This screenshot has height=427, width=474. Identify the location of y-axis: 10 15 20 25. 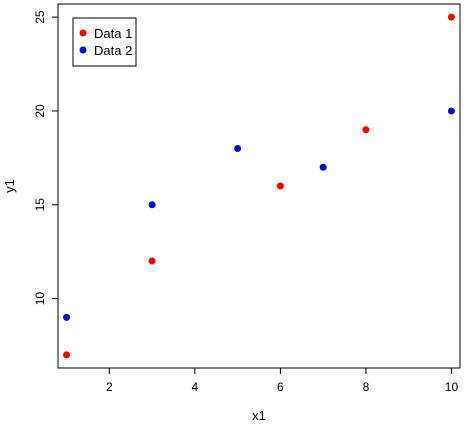
(45, 157).